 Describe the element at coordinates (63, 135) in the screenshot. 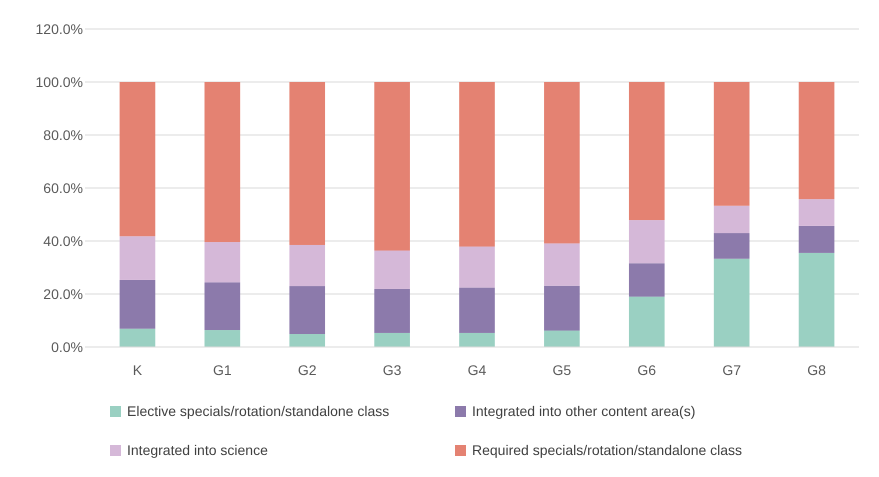

I see `y-tick-label: 80.0%` at that location.